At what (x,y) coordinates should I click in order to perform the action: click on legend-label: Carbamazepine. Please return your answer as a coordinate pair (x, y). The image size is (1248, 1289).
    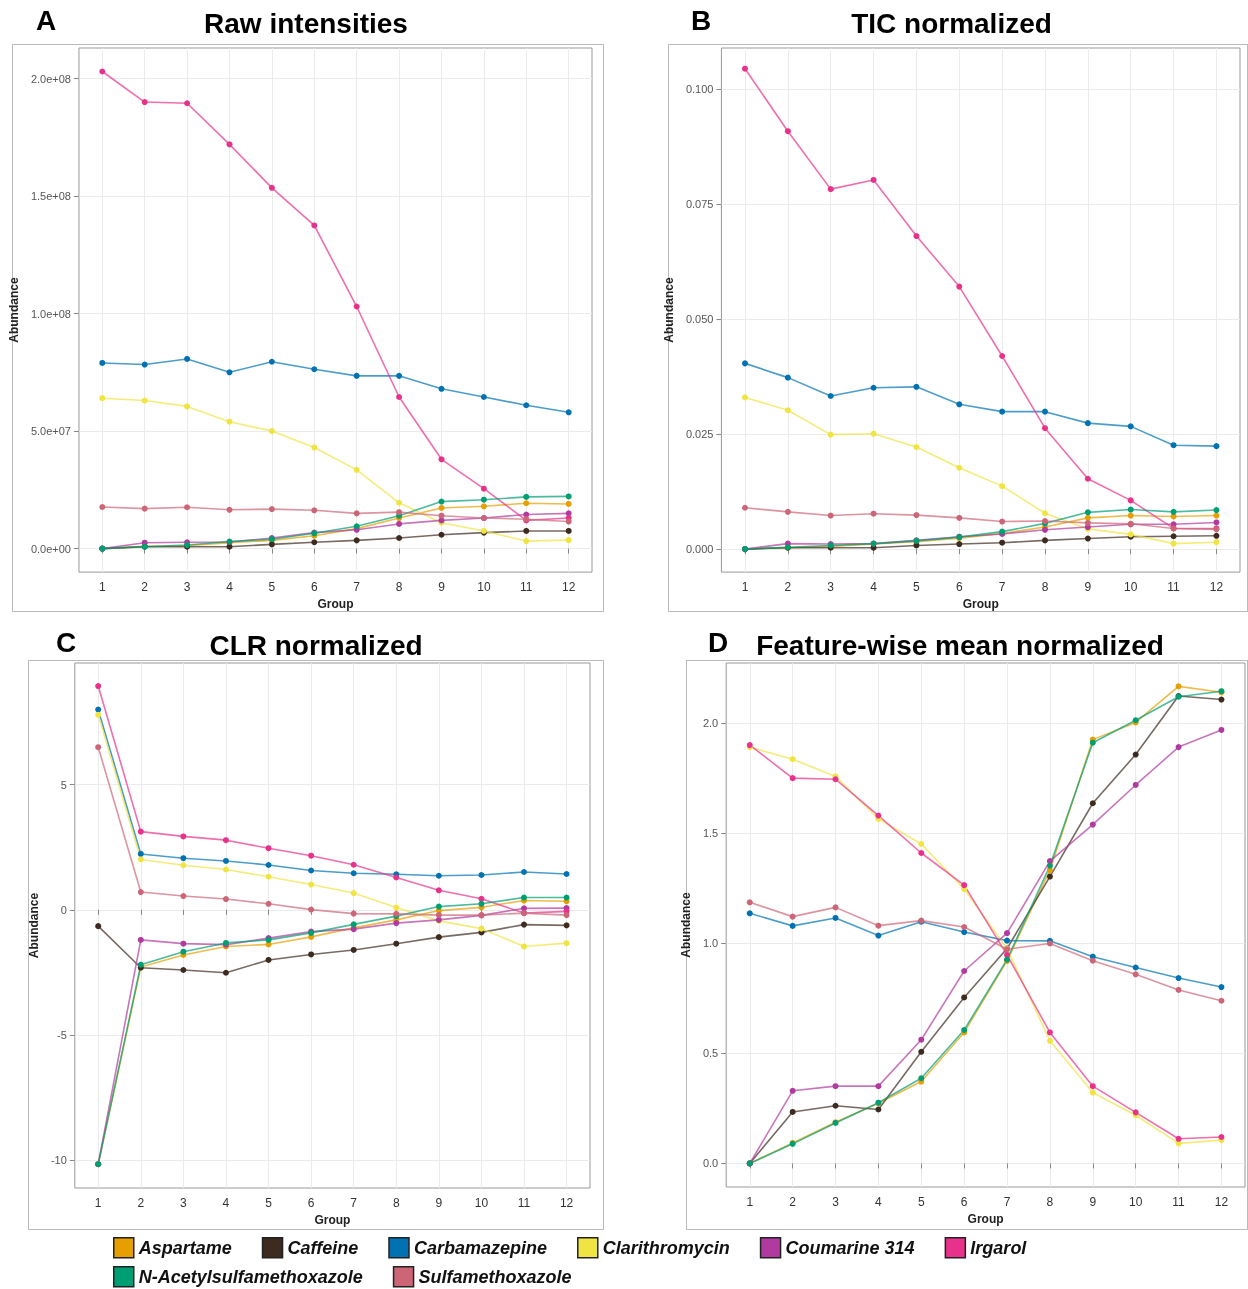
    Looking at the image, I should click on (480, 1247).